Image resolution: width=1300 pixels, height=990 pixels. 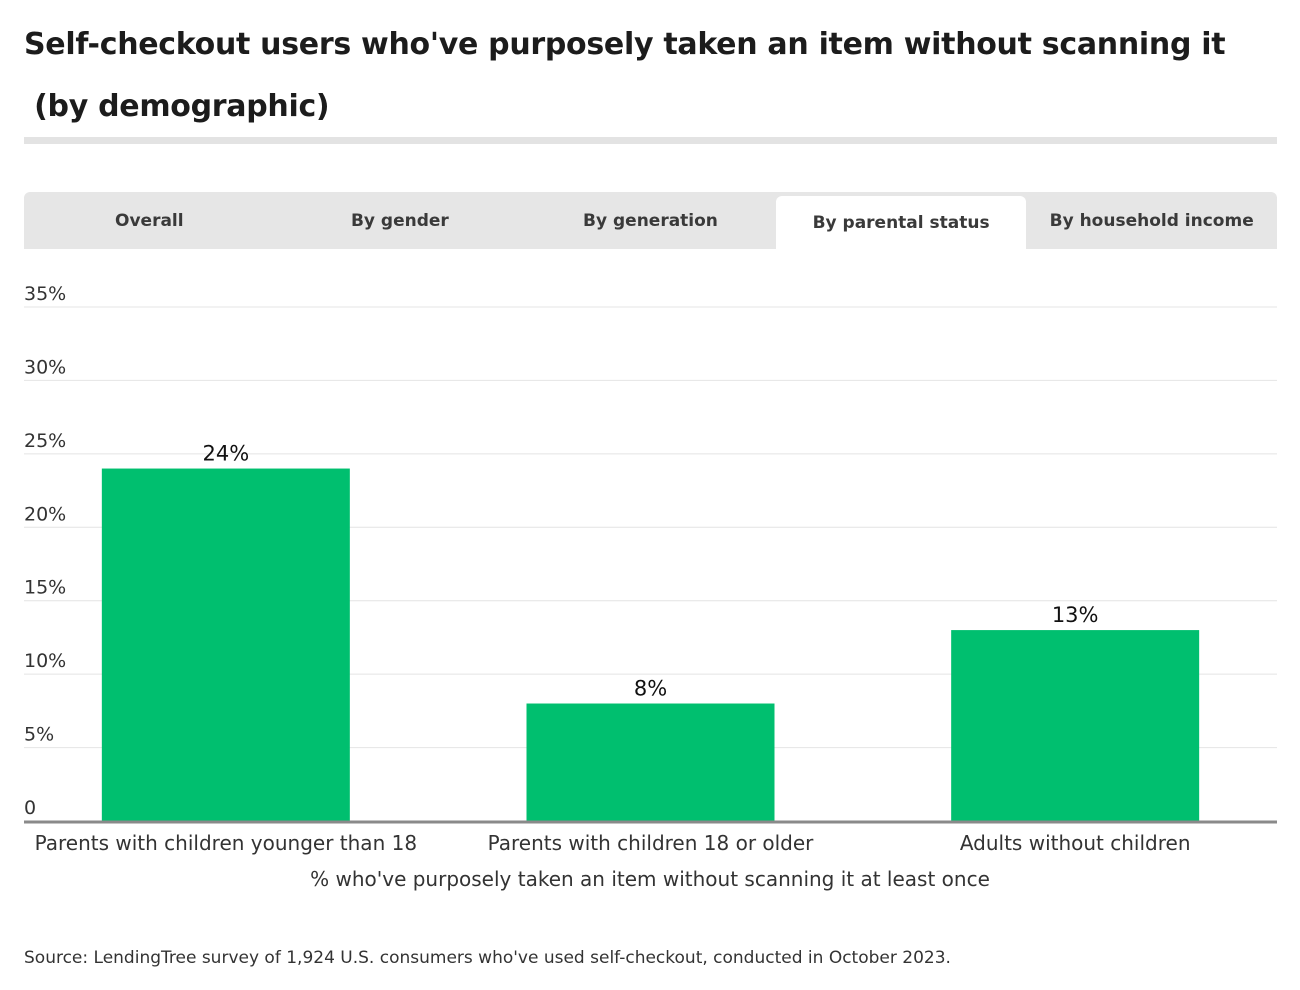 What do you see at coordinates (651, 843) in the screenshot?
I see `x-tick-label: Parents with children 18 or older` at bounding box center [651, 843].